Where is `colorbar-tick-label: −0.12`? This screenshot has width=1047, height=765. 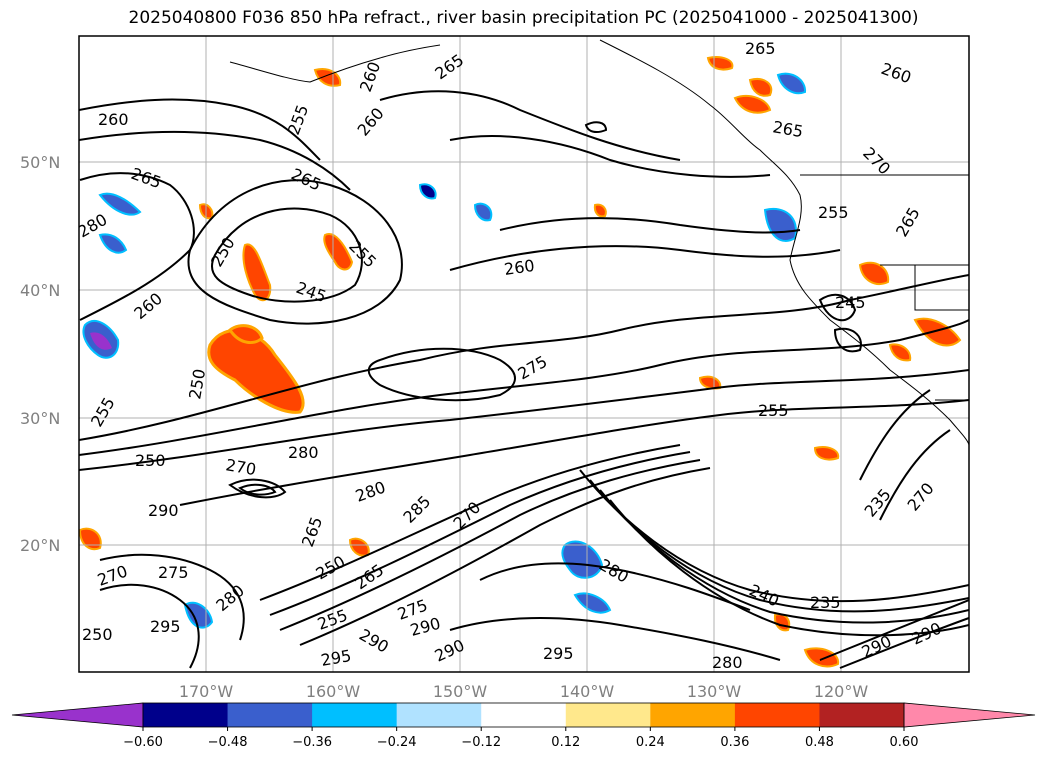
colorbar-tick-label: −0.12 is located at coordinates (481, 742).